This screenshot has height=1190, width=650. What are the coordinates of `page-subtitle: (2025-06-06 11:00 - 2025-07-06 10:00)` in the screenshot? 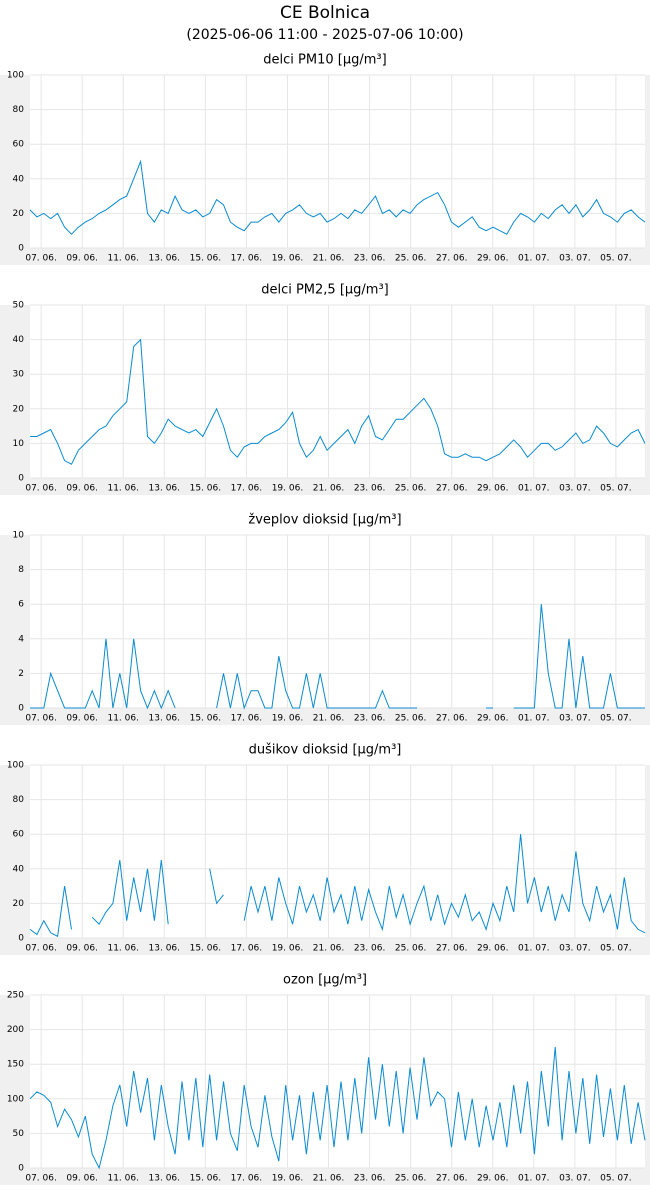 It's located at (324, 35).